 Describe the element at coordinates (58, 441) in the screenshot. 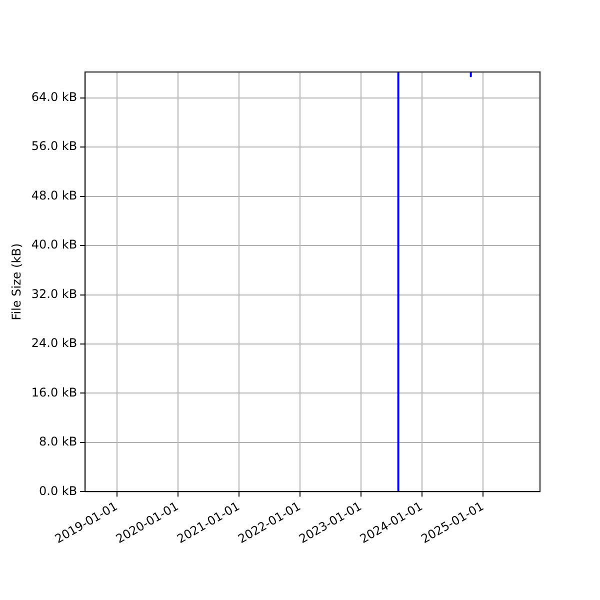

I see `y-tick-label: 8.0 kB` at that location.